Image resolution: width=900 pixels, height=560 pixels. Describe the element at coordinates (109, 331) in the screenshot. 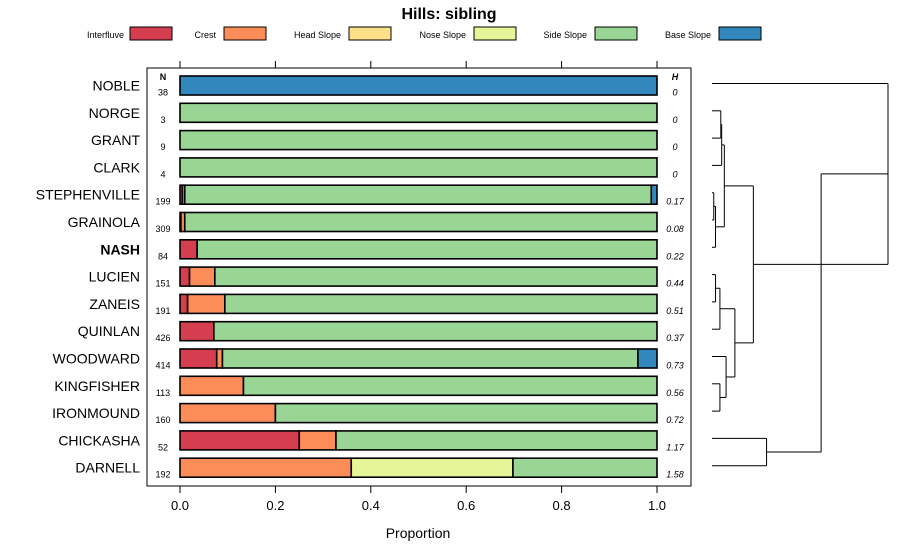

I see `row-label-quinlan: QUINLAN` at that location.